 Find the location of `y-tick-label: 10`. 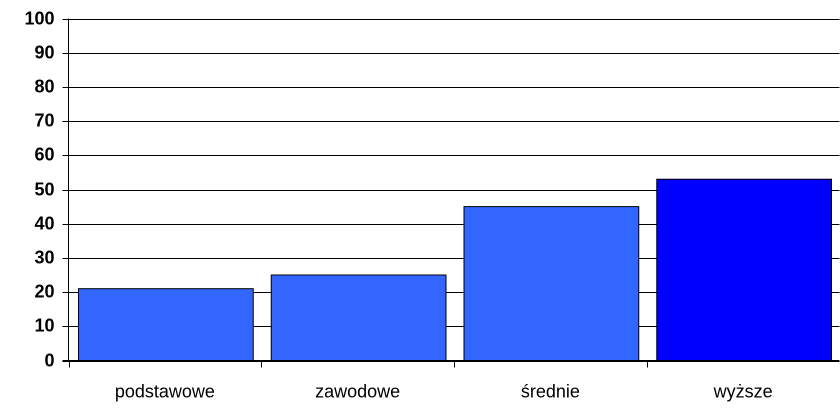

y-tick-label: 10 is located at coordinates (44, 325).